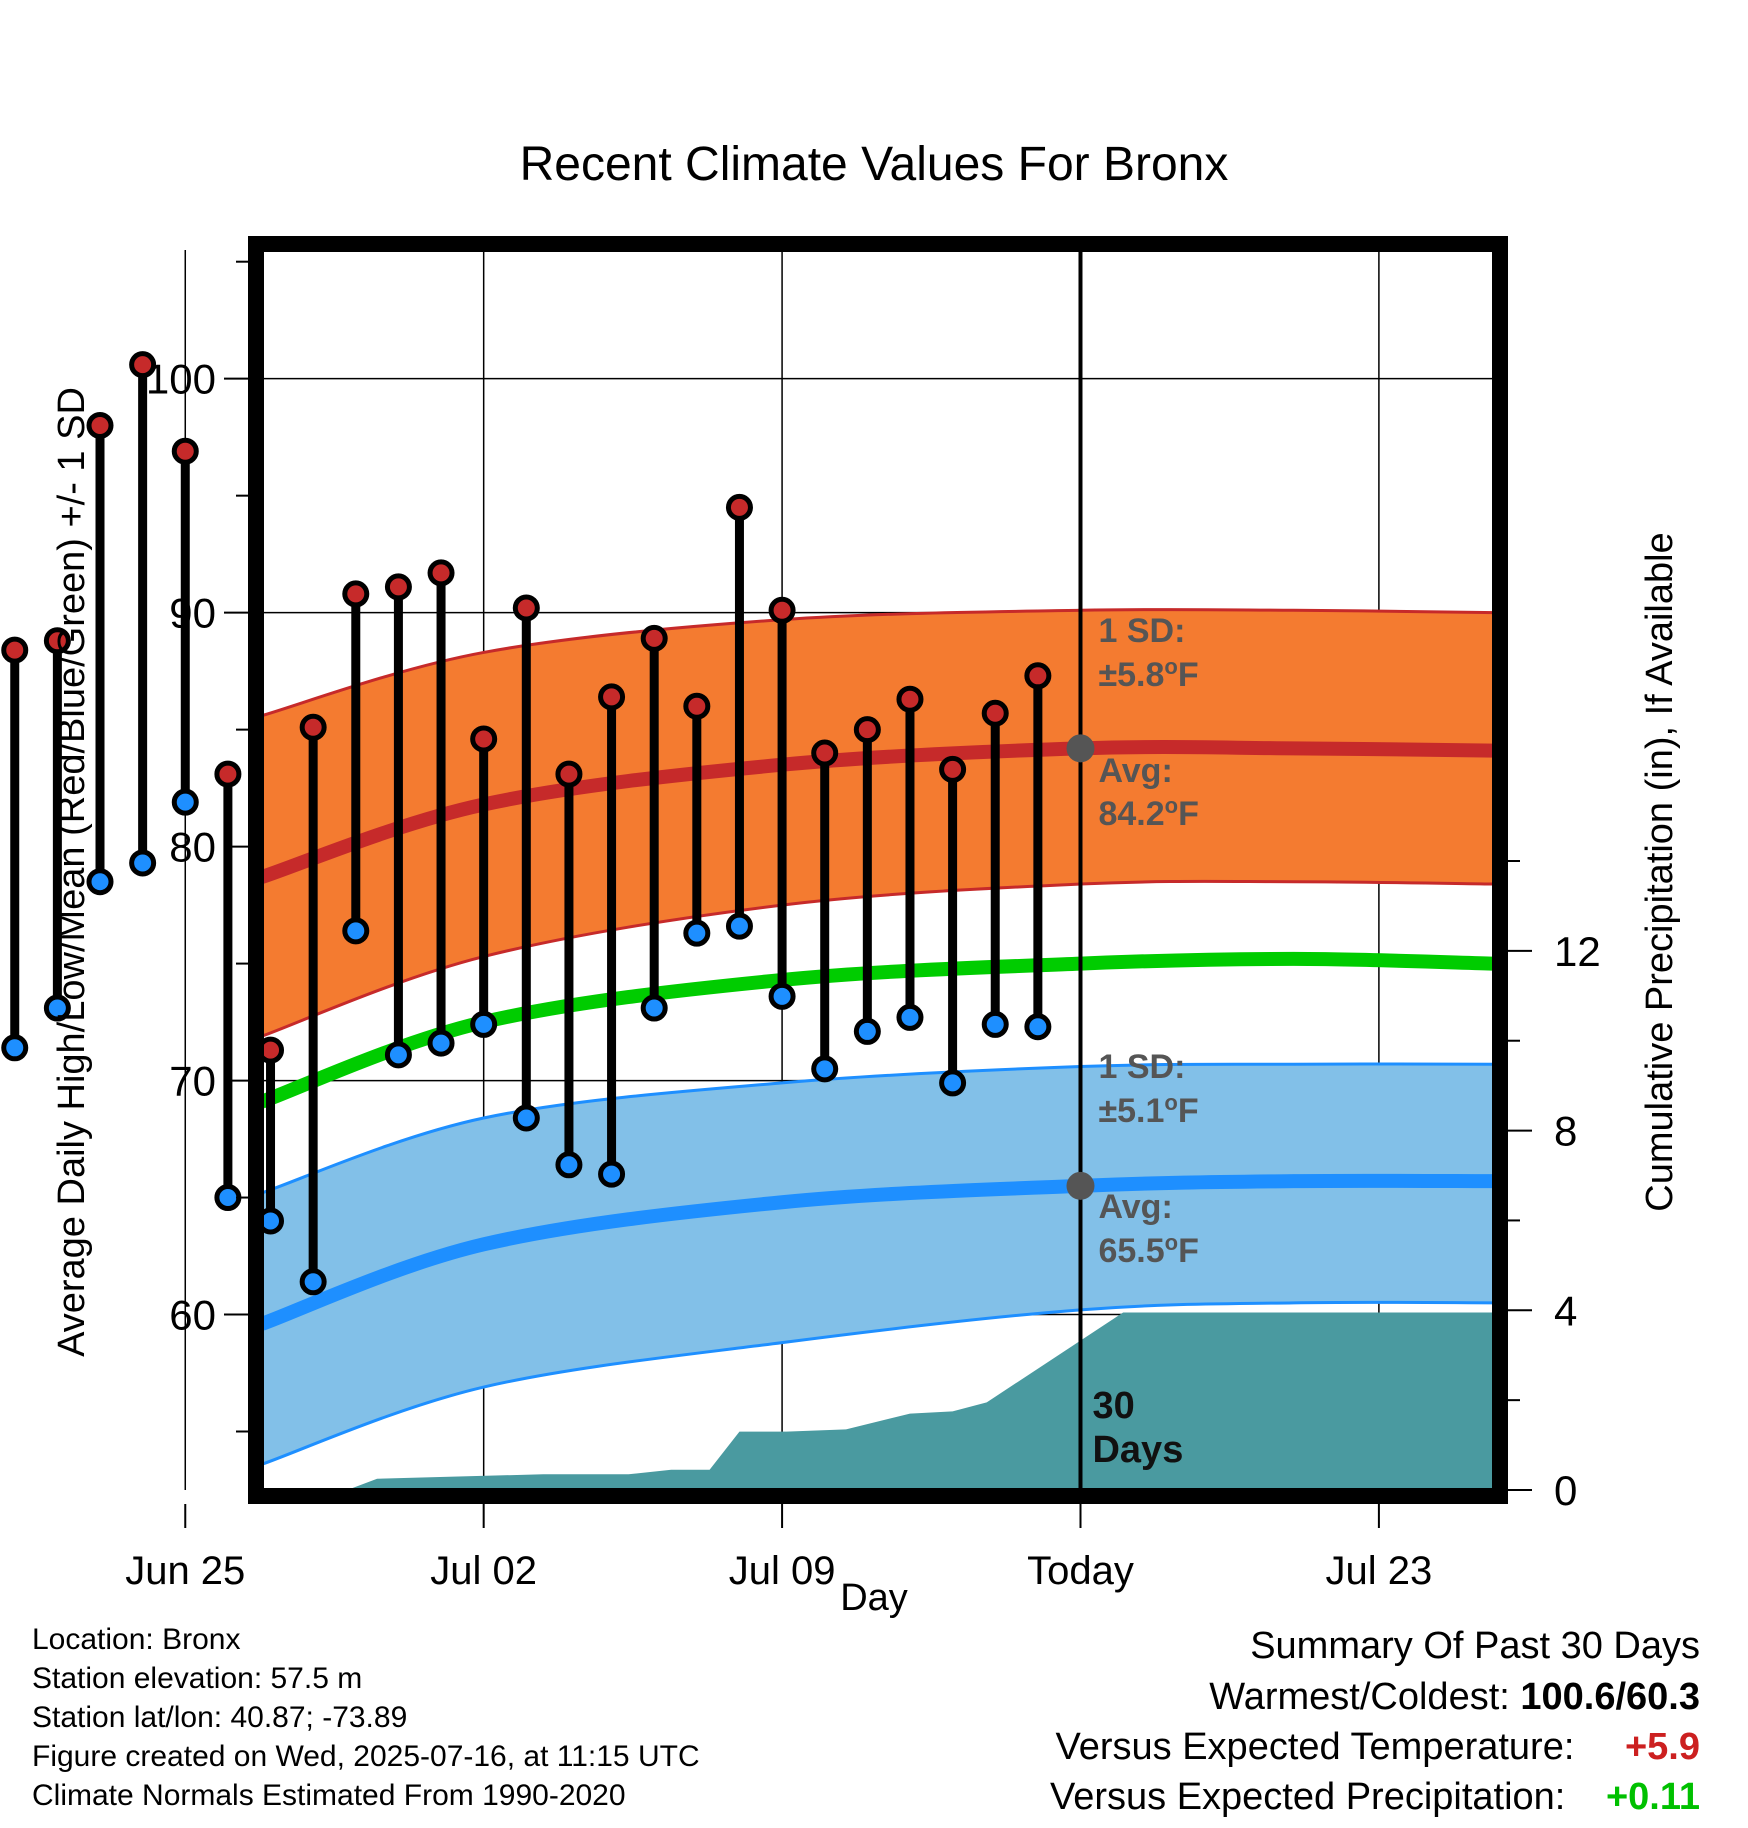 The image size is (1748, 1828). What do you see at coordinates (192, 1315) in the screenshot?
I see `y-tick-label: 60` at bounding box center [192, 1315].